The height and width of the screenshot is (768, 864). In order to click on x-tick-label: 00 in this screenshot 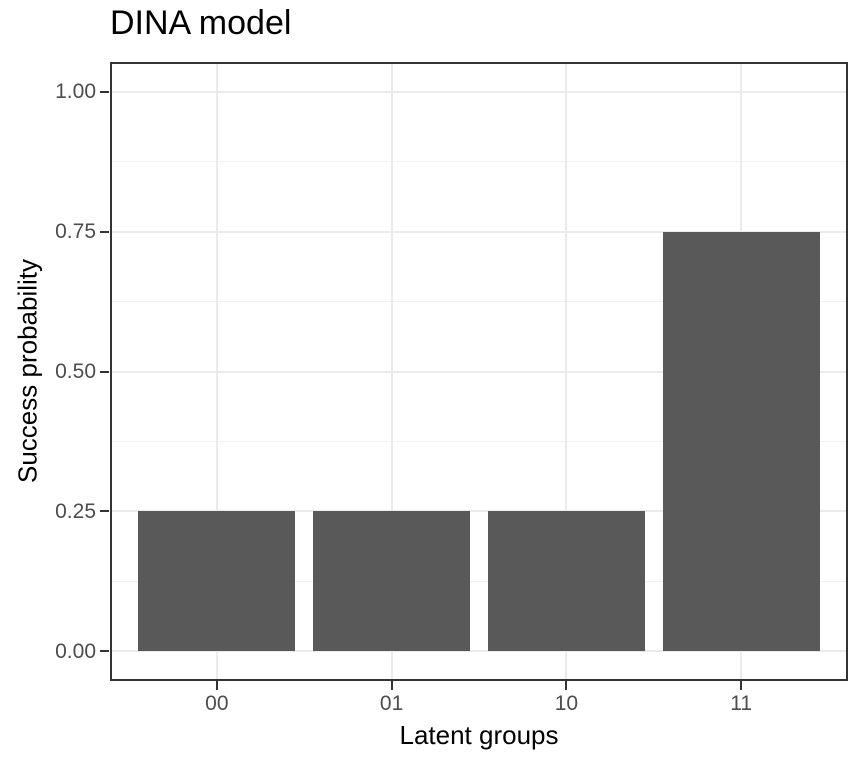, I will do `click(217, 703)`.